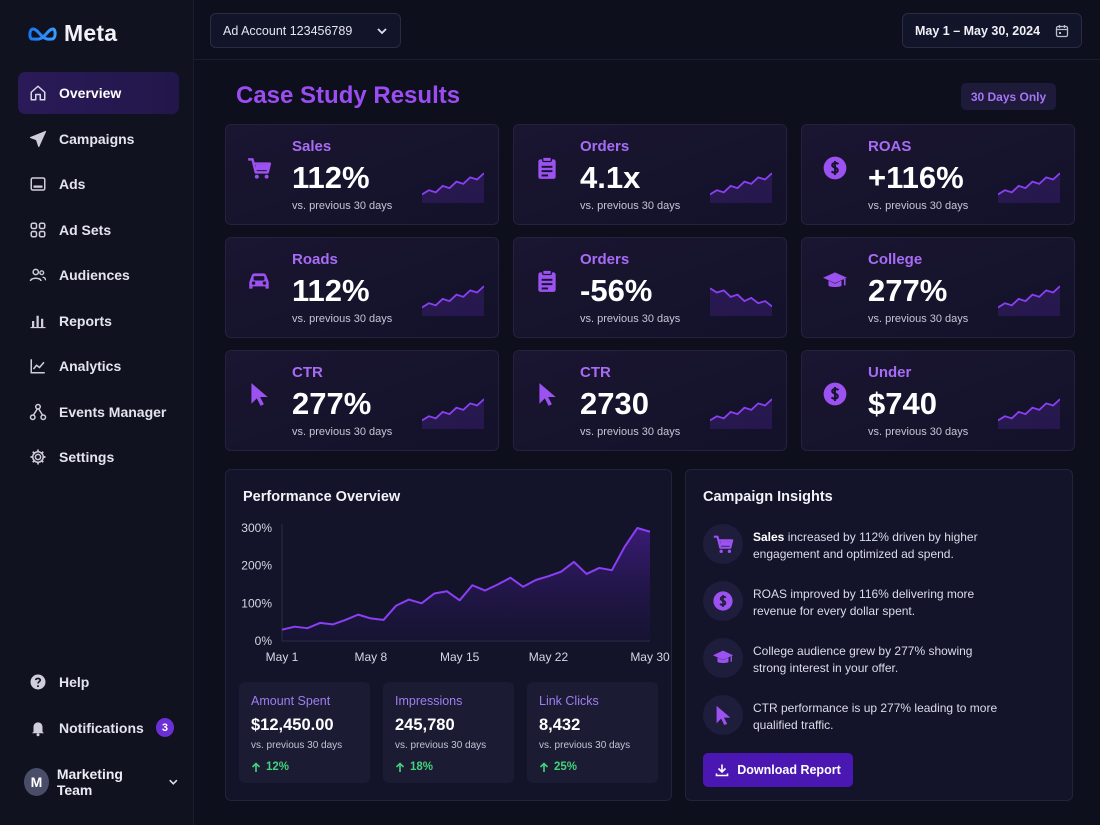  I want to click on cart-icon, so click(723, 544).